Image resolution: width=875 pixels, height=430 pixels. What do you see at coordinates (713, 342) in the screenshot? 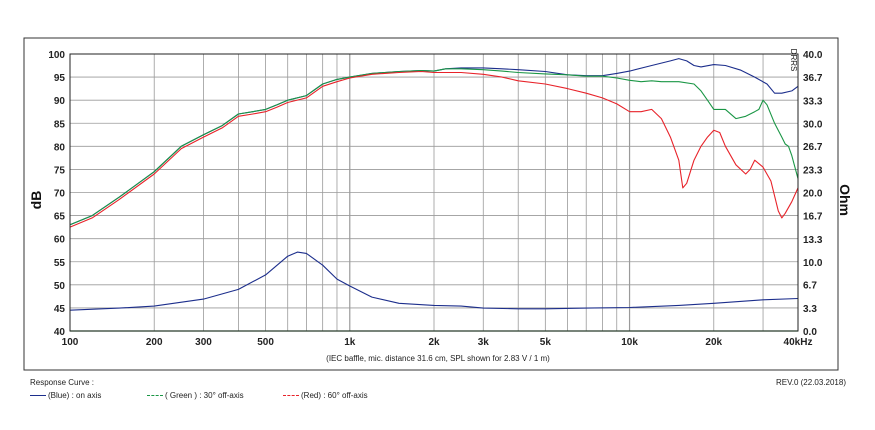
I see `x-tick-label: 20k` at bounding box center [713, 342].